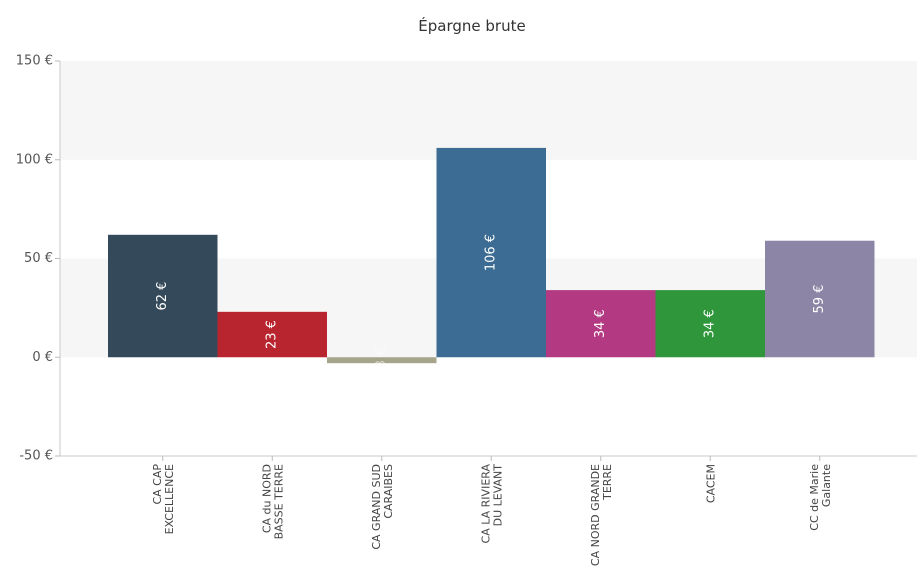 The image size is (917, 573). What do you see at coordinates (382, 507) in the screenshot?
I see `x-tick-label: CA GRAND SUDCARAIBES` at bounding box center [382, 507].